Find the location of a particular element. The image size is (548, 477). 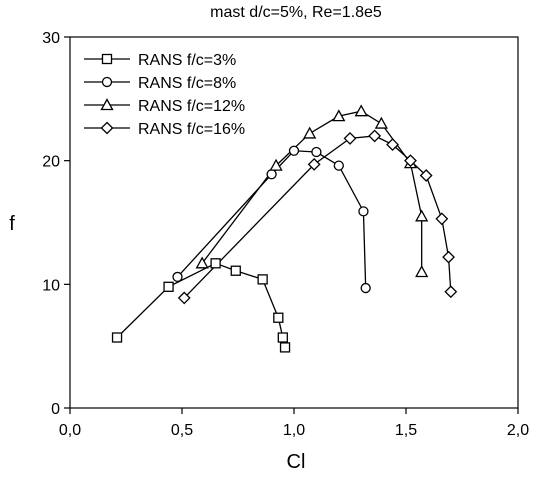

x-tick-label: 2,0 is located at coordinates (518, 430).